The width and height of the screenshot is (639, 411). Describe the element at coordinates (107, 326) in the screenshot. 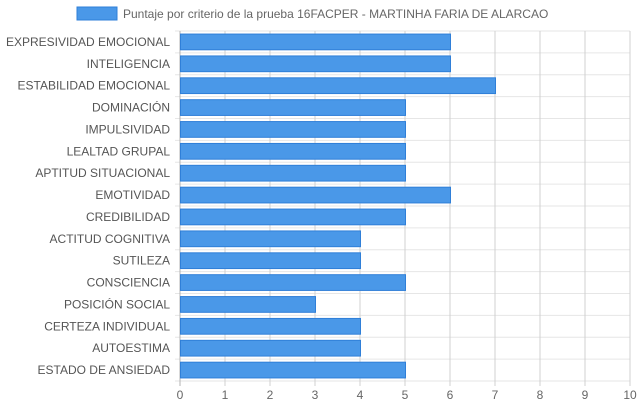

I see `category-label: CERTEZA INDIVIDUAL` at that location.